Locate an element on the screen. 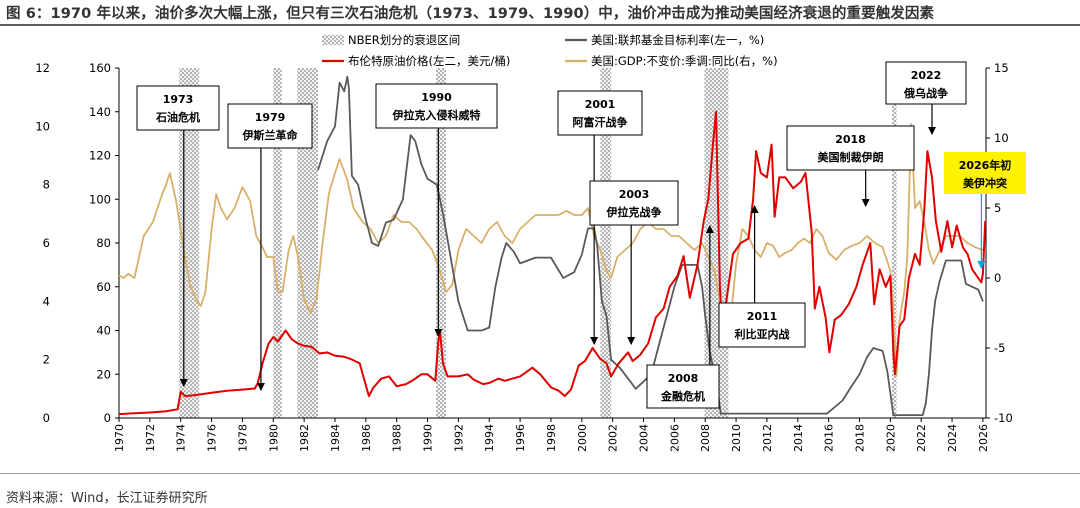 The height and width of the screenshot is (508, 1080). x-tick-label: 2006 is located at coordinates (674, 438).